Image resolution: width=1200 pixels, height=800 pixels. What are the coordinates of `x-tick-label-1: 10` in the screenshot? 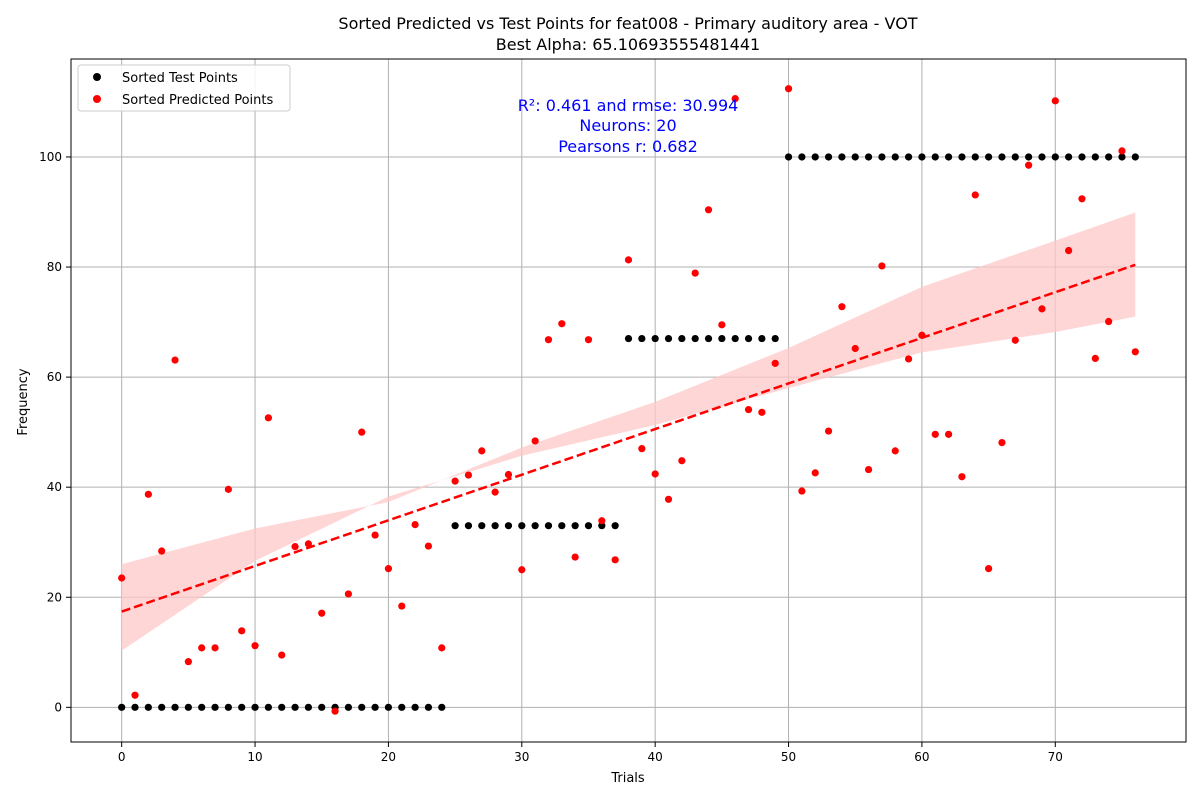 It's located at (254, 757).